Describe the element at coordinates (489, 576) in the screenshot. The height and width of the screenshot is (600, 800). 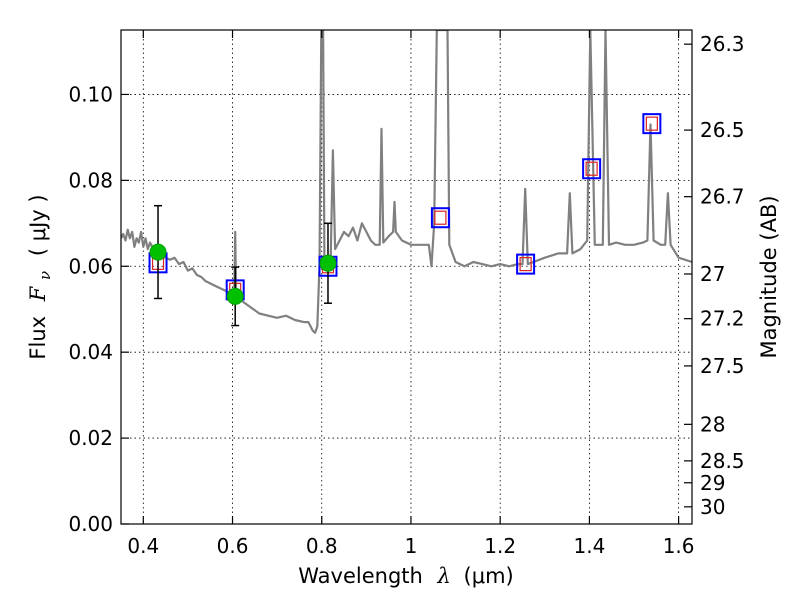
I see `x-axis-label-unit: (μm)` at that location.